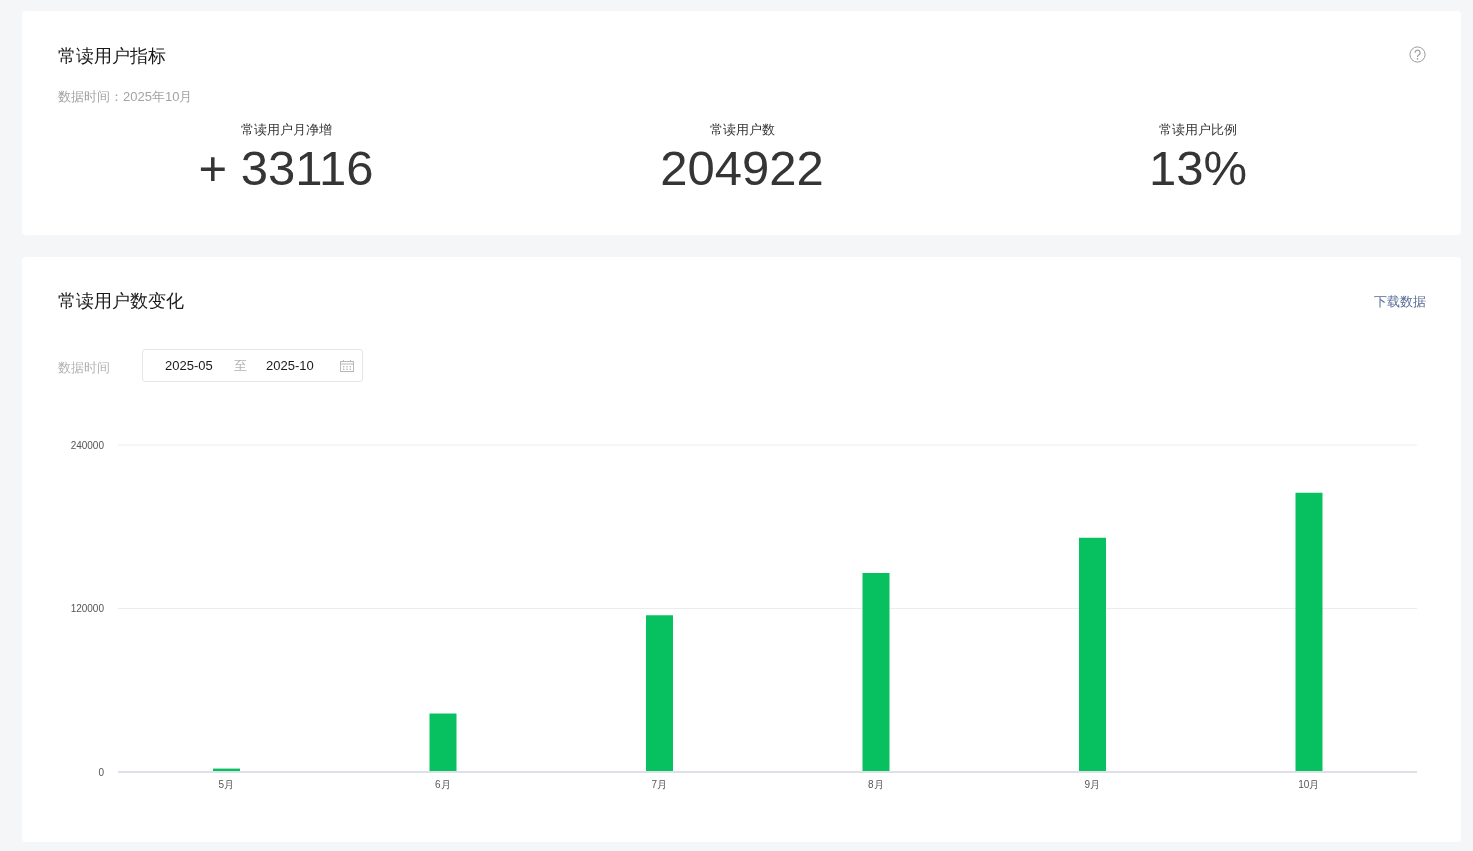  I want to click on y-tick-label: 0, so click(101, 772).